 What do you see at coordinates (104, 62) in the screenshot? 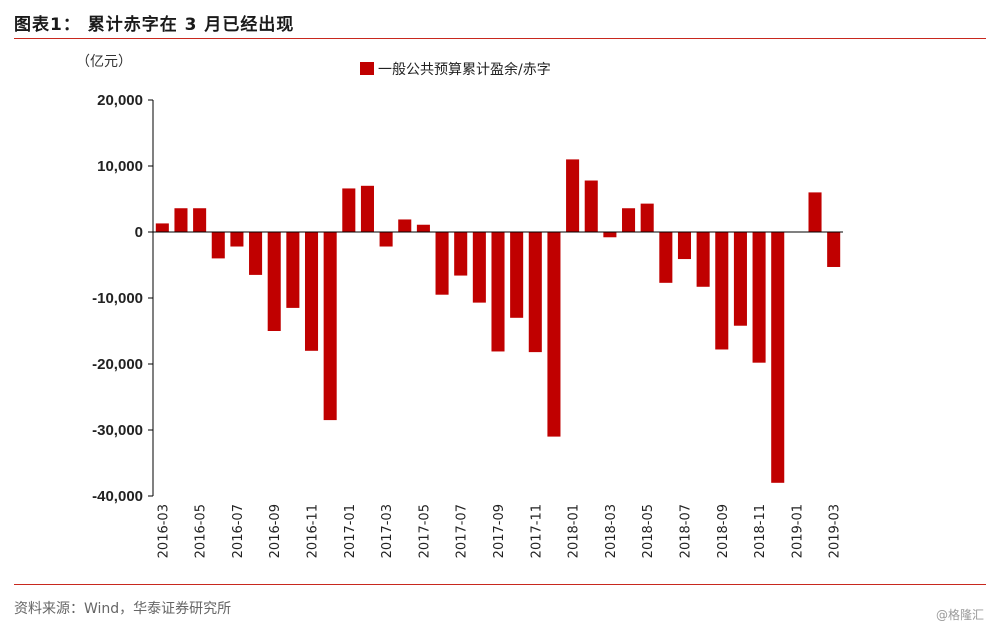
I see `y-axis-unit: （亿元）` at bounding box center [104, 62].